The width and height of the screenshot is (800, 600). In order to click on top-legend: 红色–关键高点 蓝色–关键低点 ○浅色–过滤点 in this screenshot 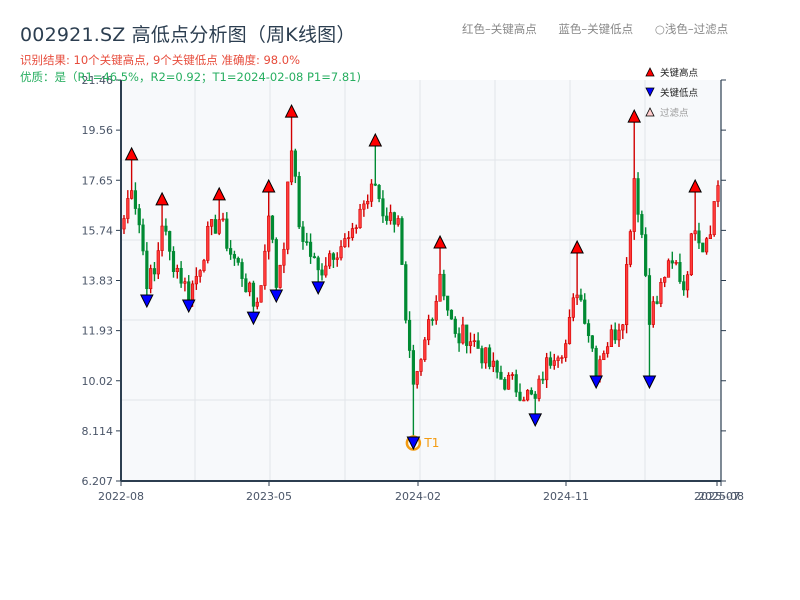, I will do `click(595, 29)`.